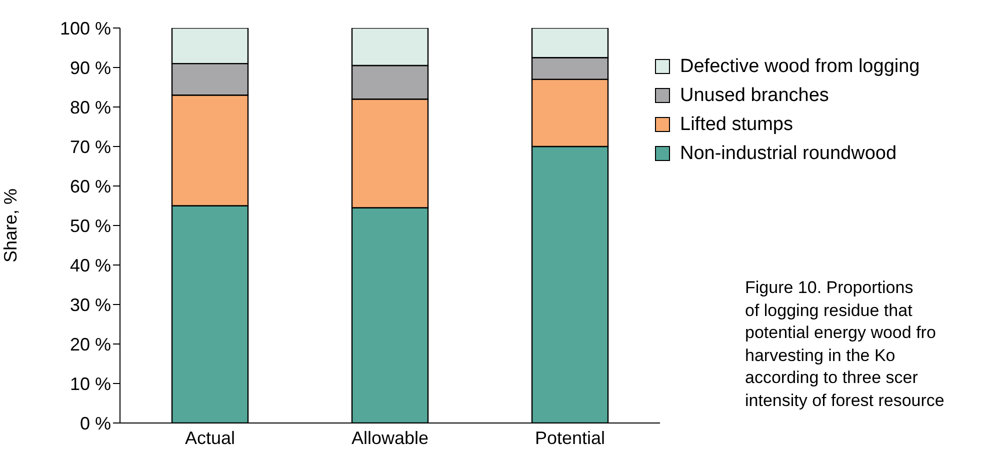 This screenshot has height=452, width=993. What do you see at coordinates (841, 333) in the screenshot?
I see `text: potential energy wood fro` at bounding box center [841, 333].